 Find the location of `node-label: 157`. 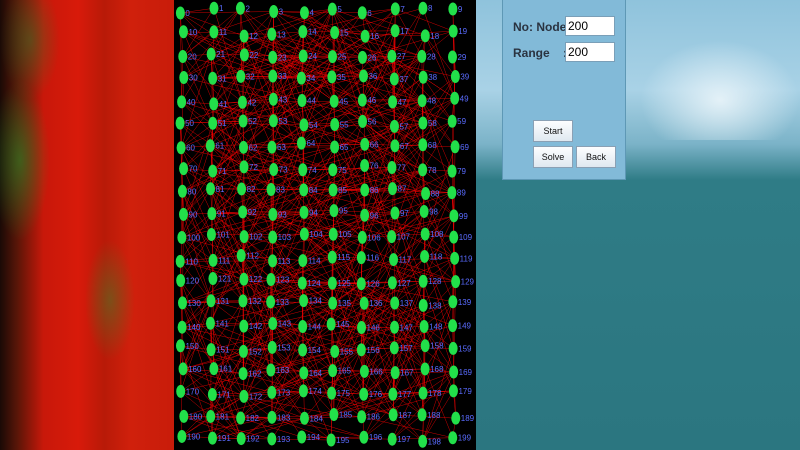

node-label: 157 is located at coordinates (406, 348).